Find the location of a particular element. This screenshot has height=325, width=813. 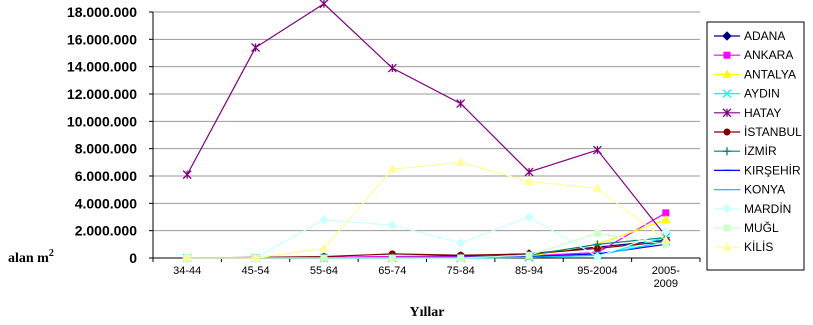

legend-label: MARDİN is located at coordinates (767, 209).